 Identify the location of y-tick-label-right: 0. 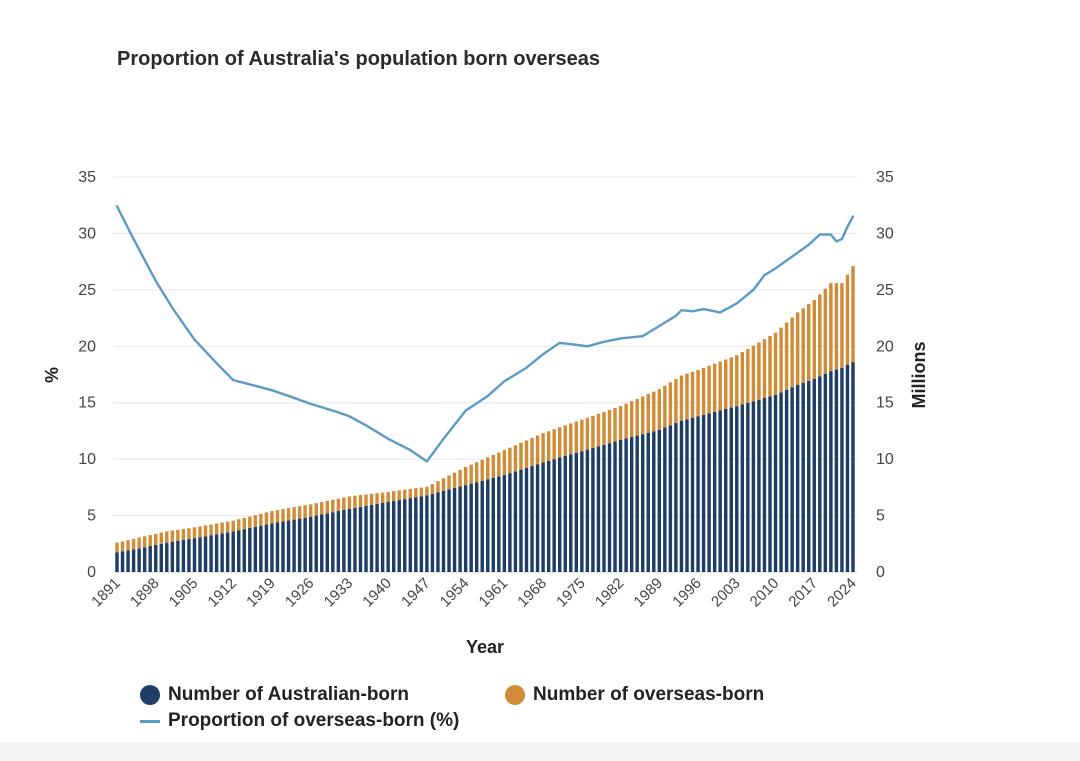
(880, 572).